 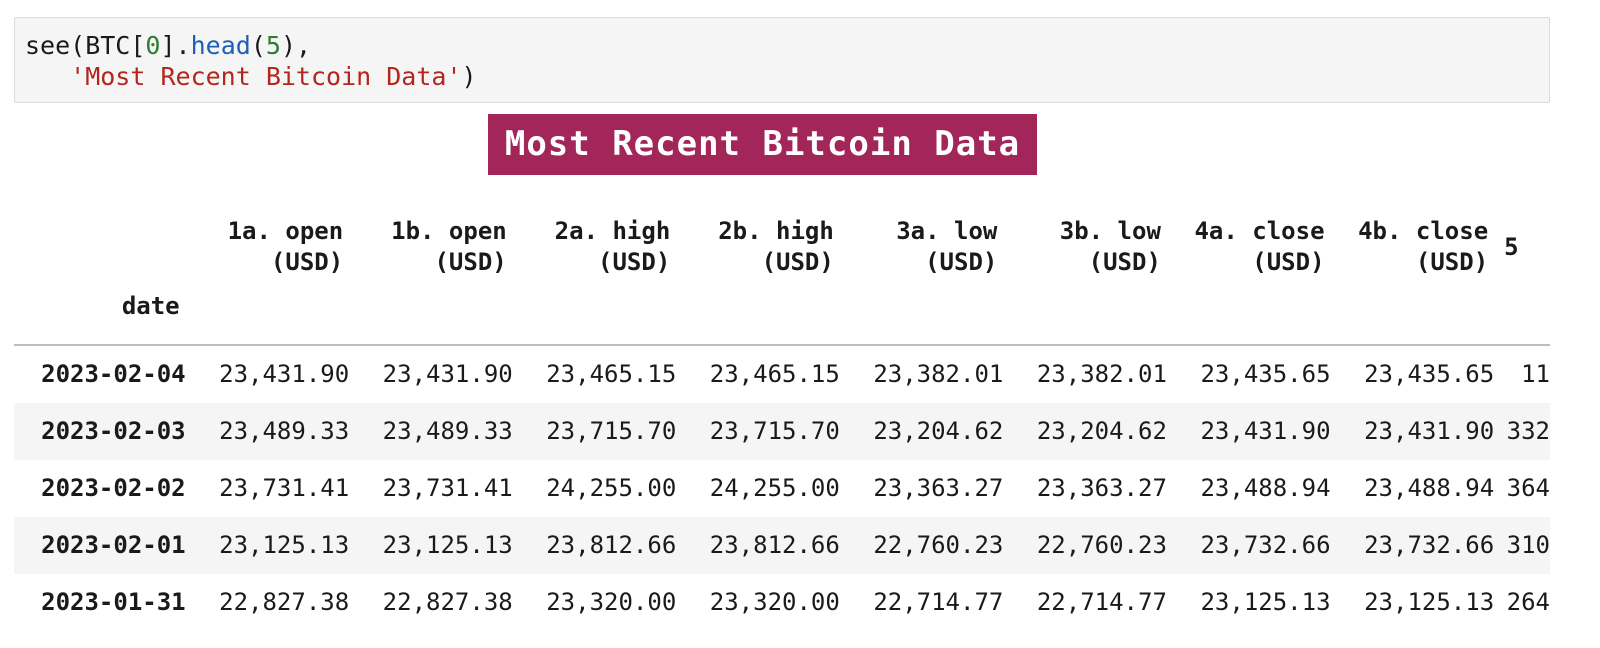 I want to click on code-token-close-2: ), so click(x=469, y=76).